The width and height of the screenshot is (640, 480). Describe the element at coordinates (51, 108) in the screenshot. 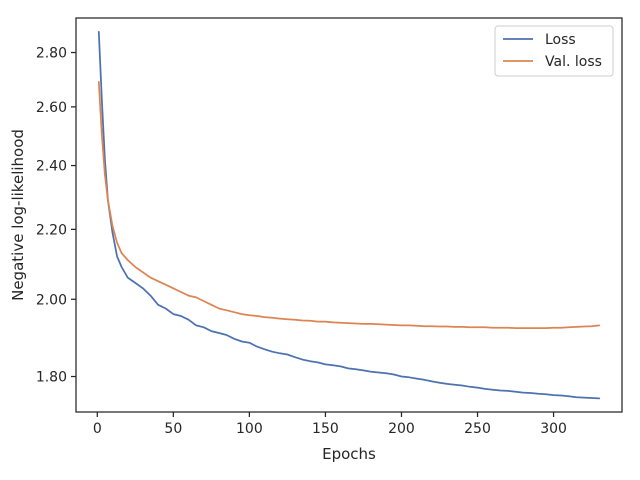

I see `y-tick-label: 2.60` at that location.